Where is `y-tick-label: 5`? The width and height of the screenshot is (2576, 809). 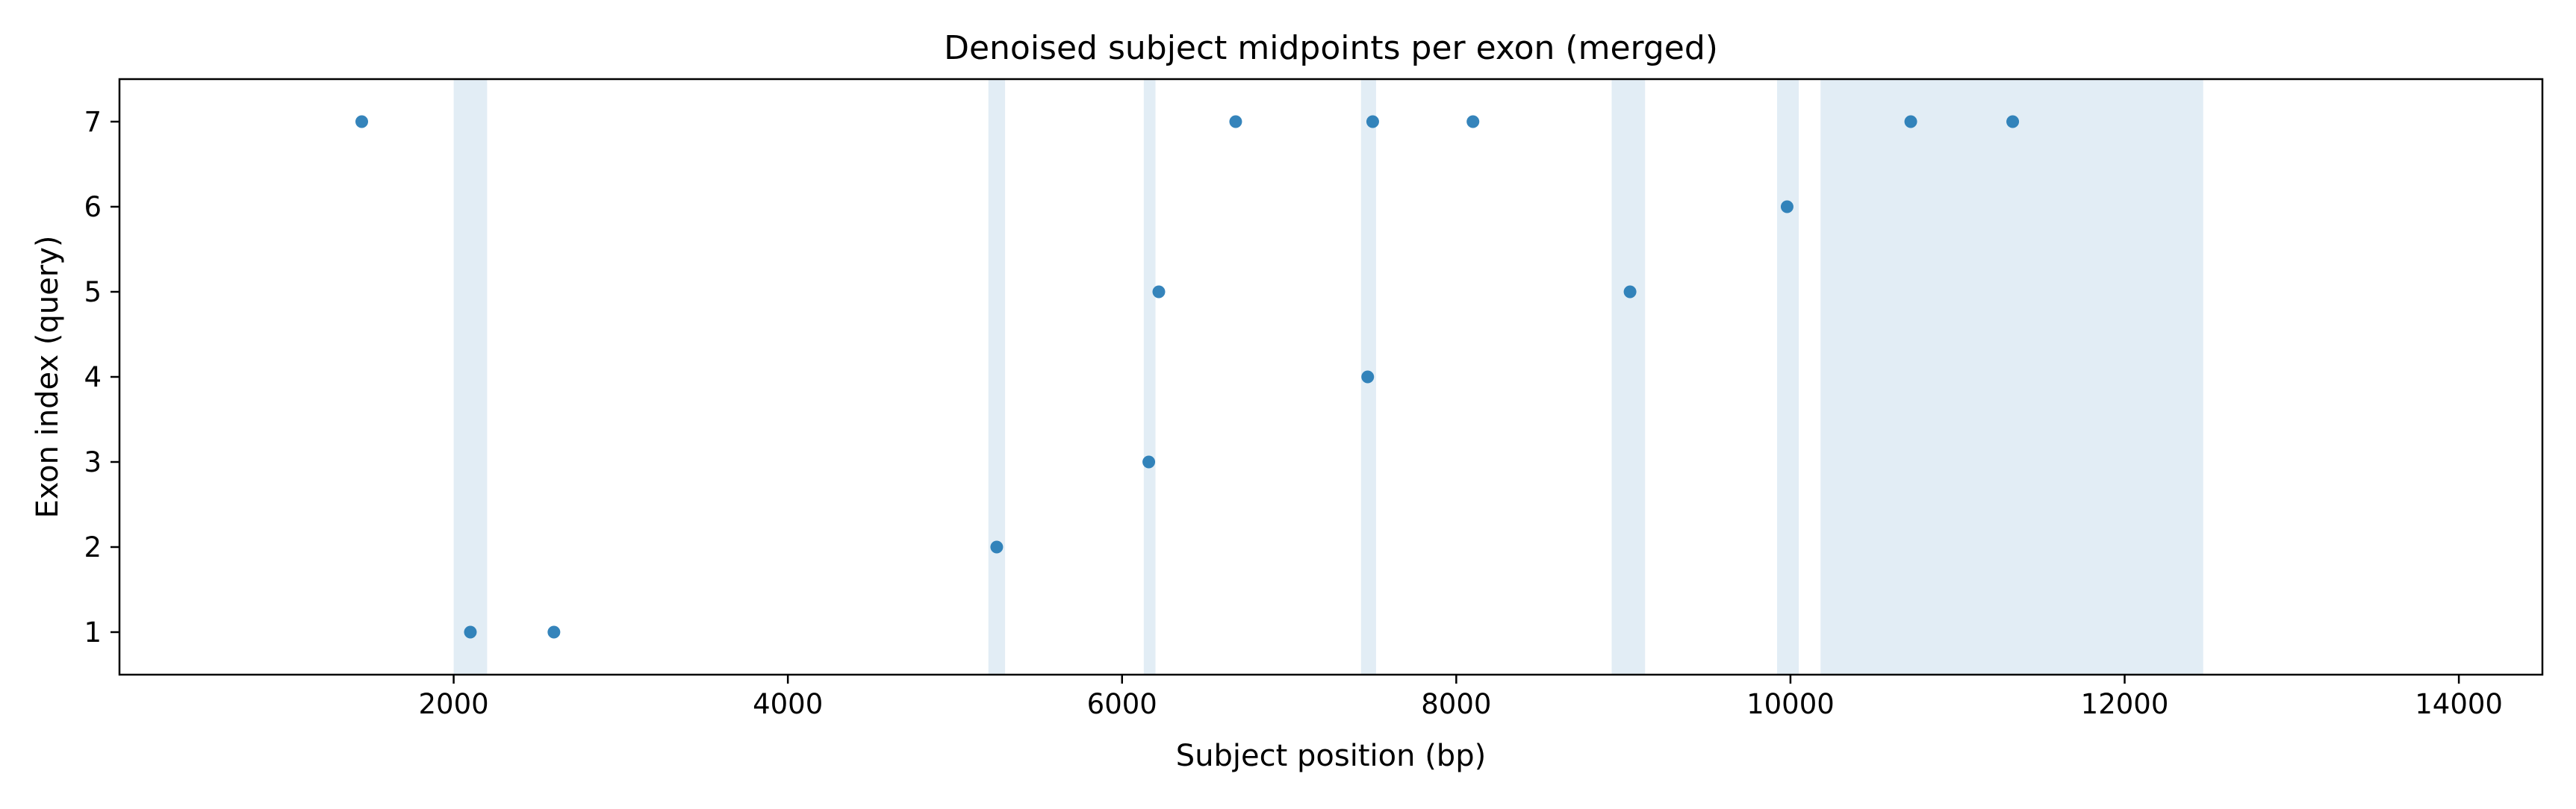
y-tick-label: 5 is located at coordinates (93, 292).